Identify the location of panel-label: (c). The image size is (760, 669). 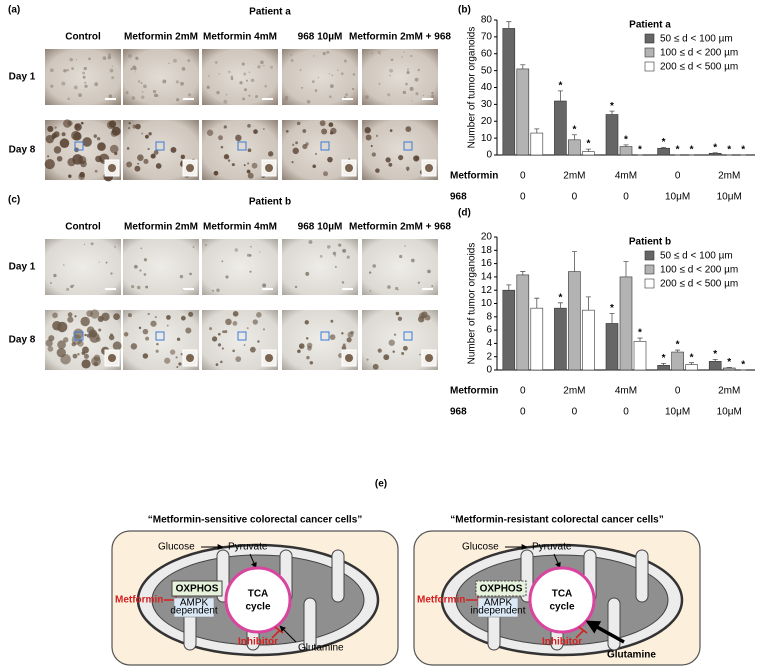
(14, 200).